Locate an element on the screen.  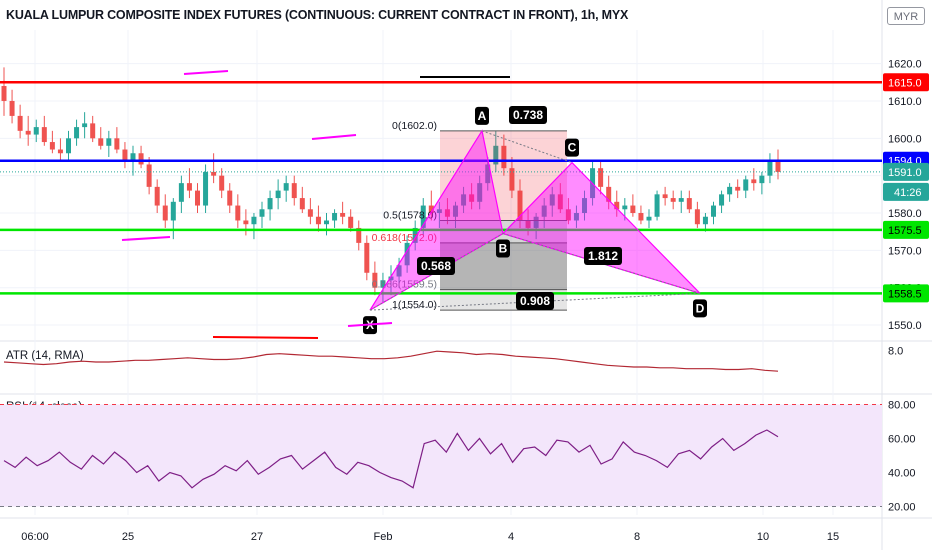
time-tick-label: Feb is located at coordinates (383, 537).